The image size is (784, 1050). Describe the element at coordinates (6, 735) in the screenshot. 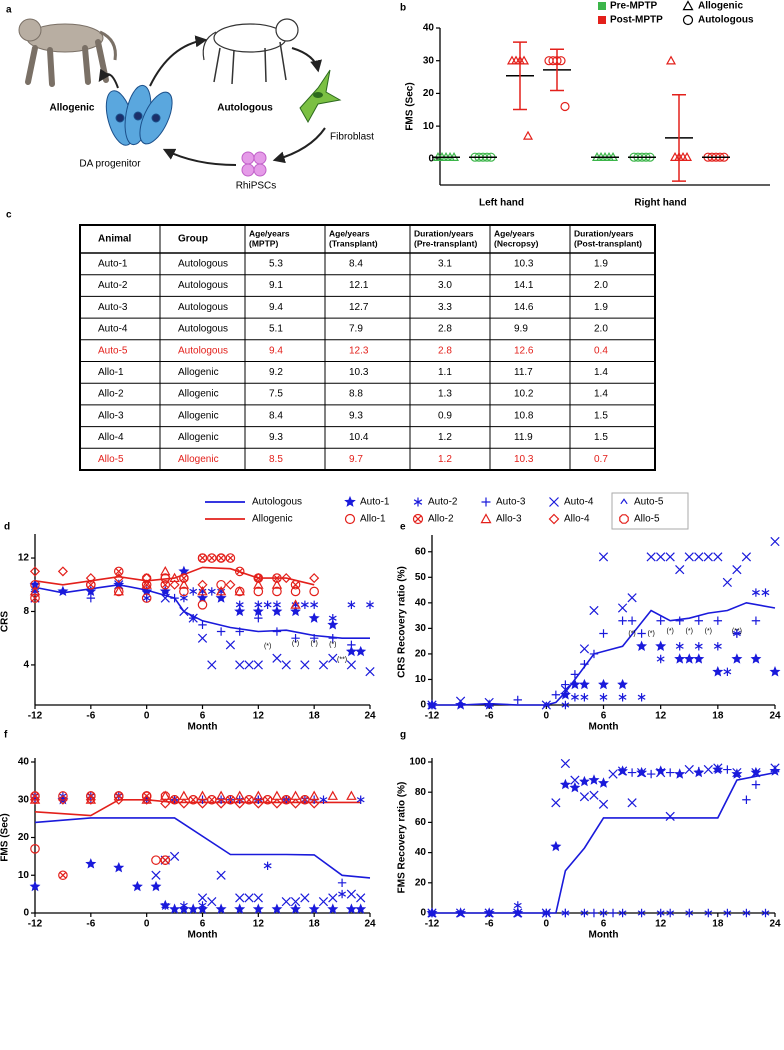

I see `panel-letter: f` at that location.